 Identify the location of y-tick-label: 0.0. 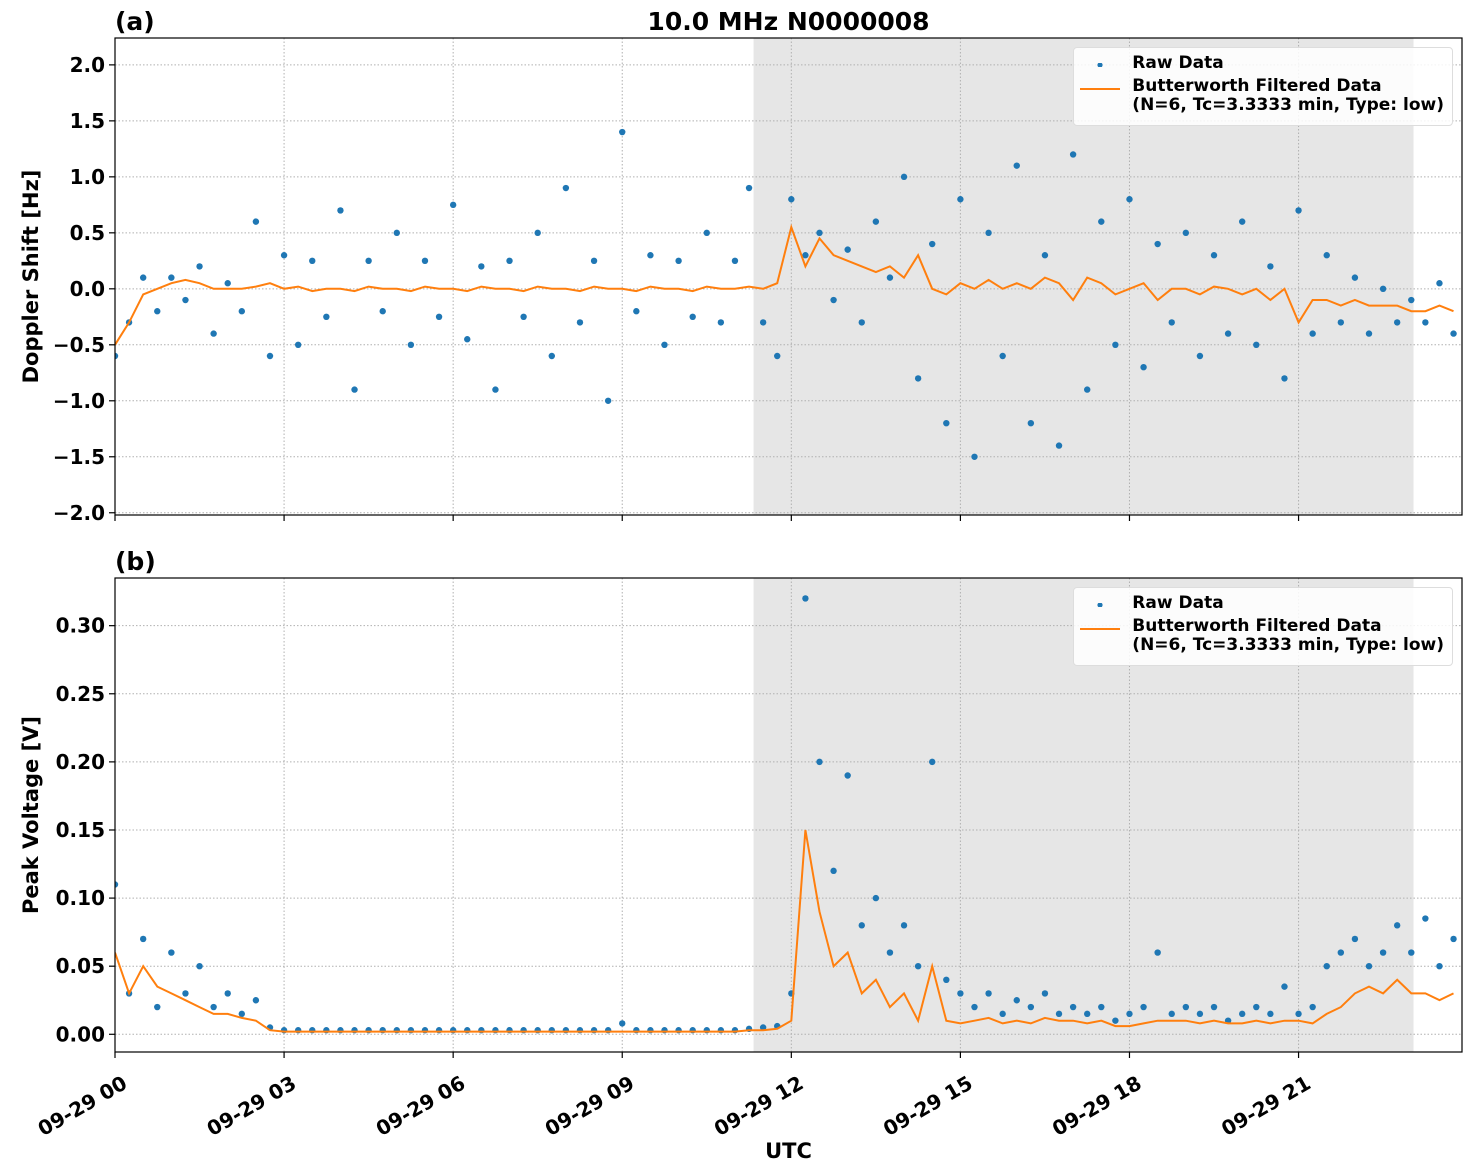
(87, 289).